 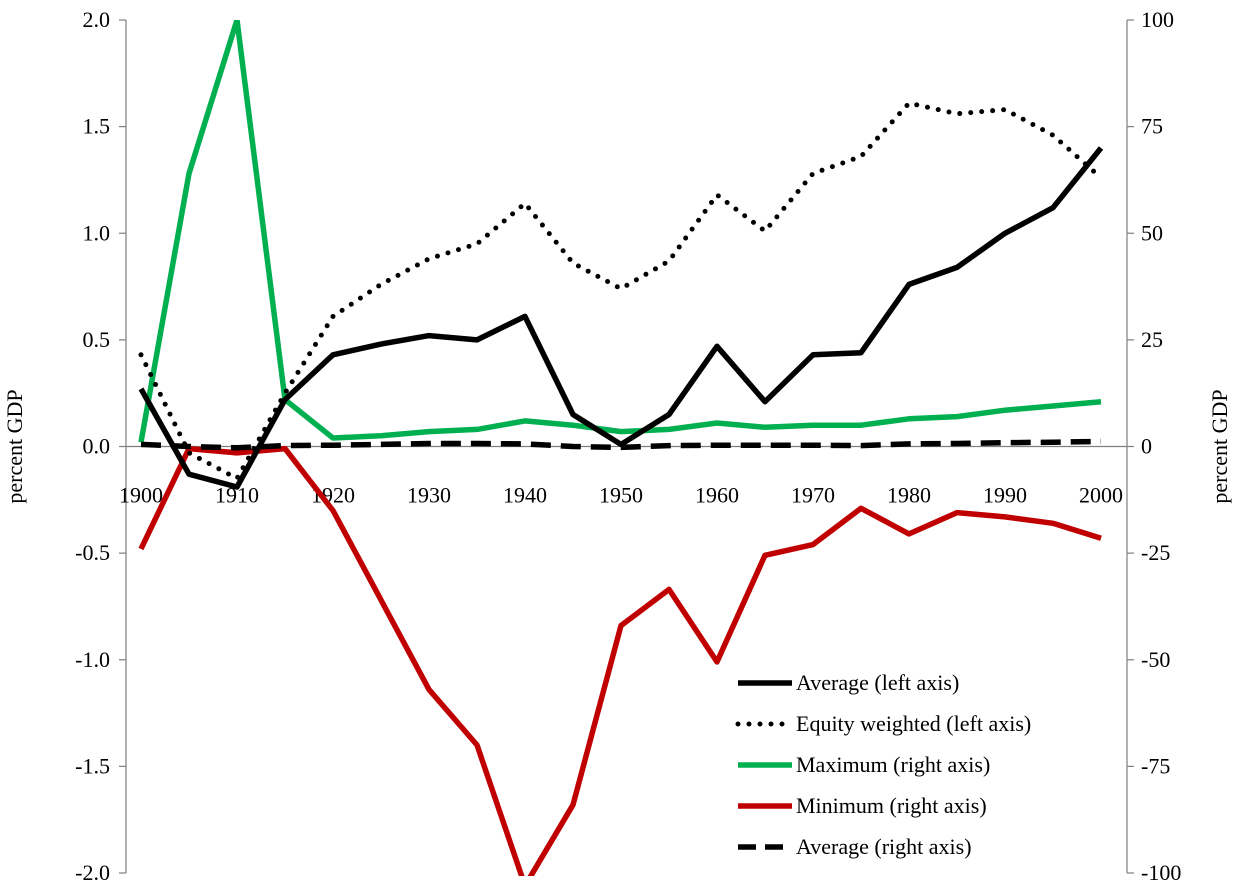 What do you see at coordinates (1155, 552) in the screenshot?
I see `right-tick-label: -25` at bounding box center [1155, 552].